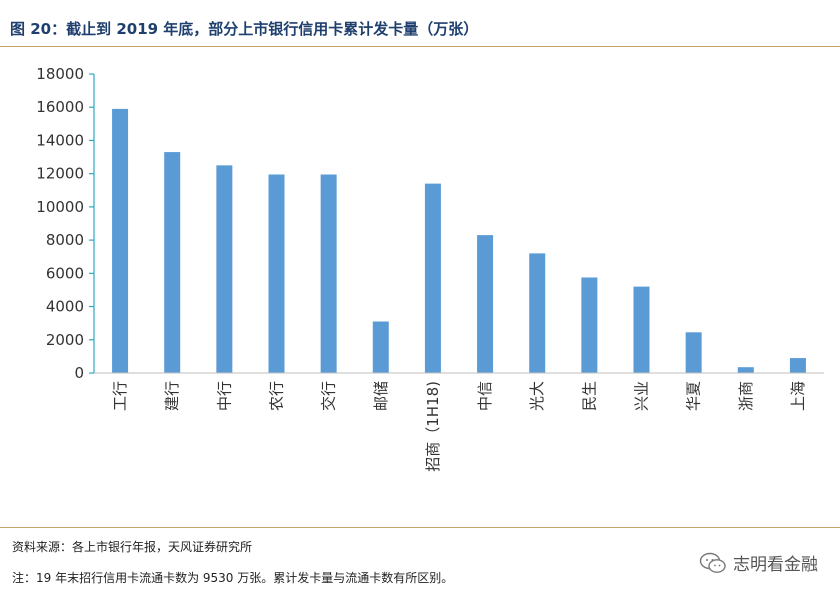 This screenshot has height=593, width=840. Describe the element at coordinates (60, 174) in the screenshot. I see `y-tick-label: 12000` at that location.